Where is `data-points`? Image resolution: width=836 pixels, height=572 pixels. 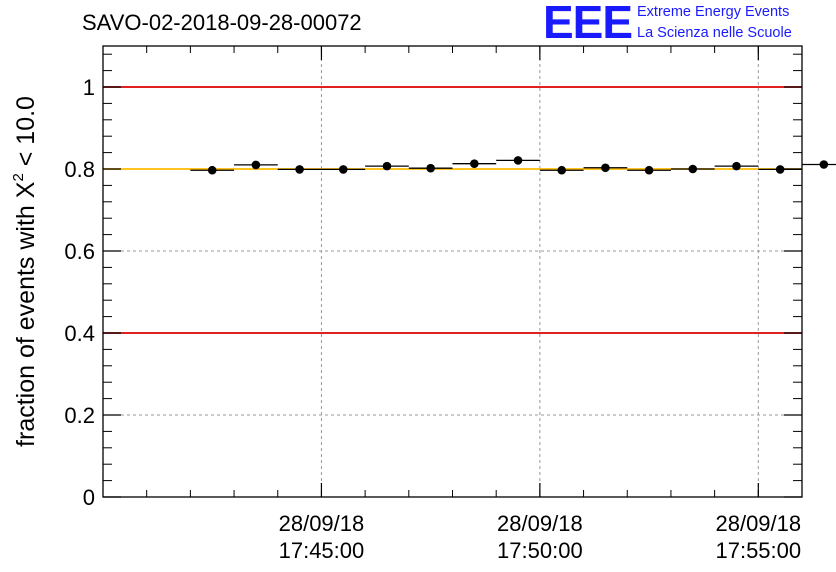 data-points is located at coordinates (513, 165).